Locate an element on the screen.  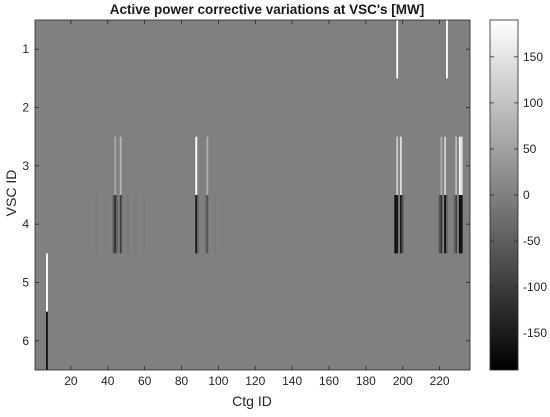
x-tick-label: 20 is located at coordinates (71, 381).